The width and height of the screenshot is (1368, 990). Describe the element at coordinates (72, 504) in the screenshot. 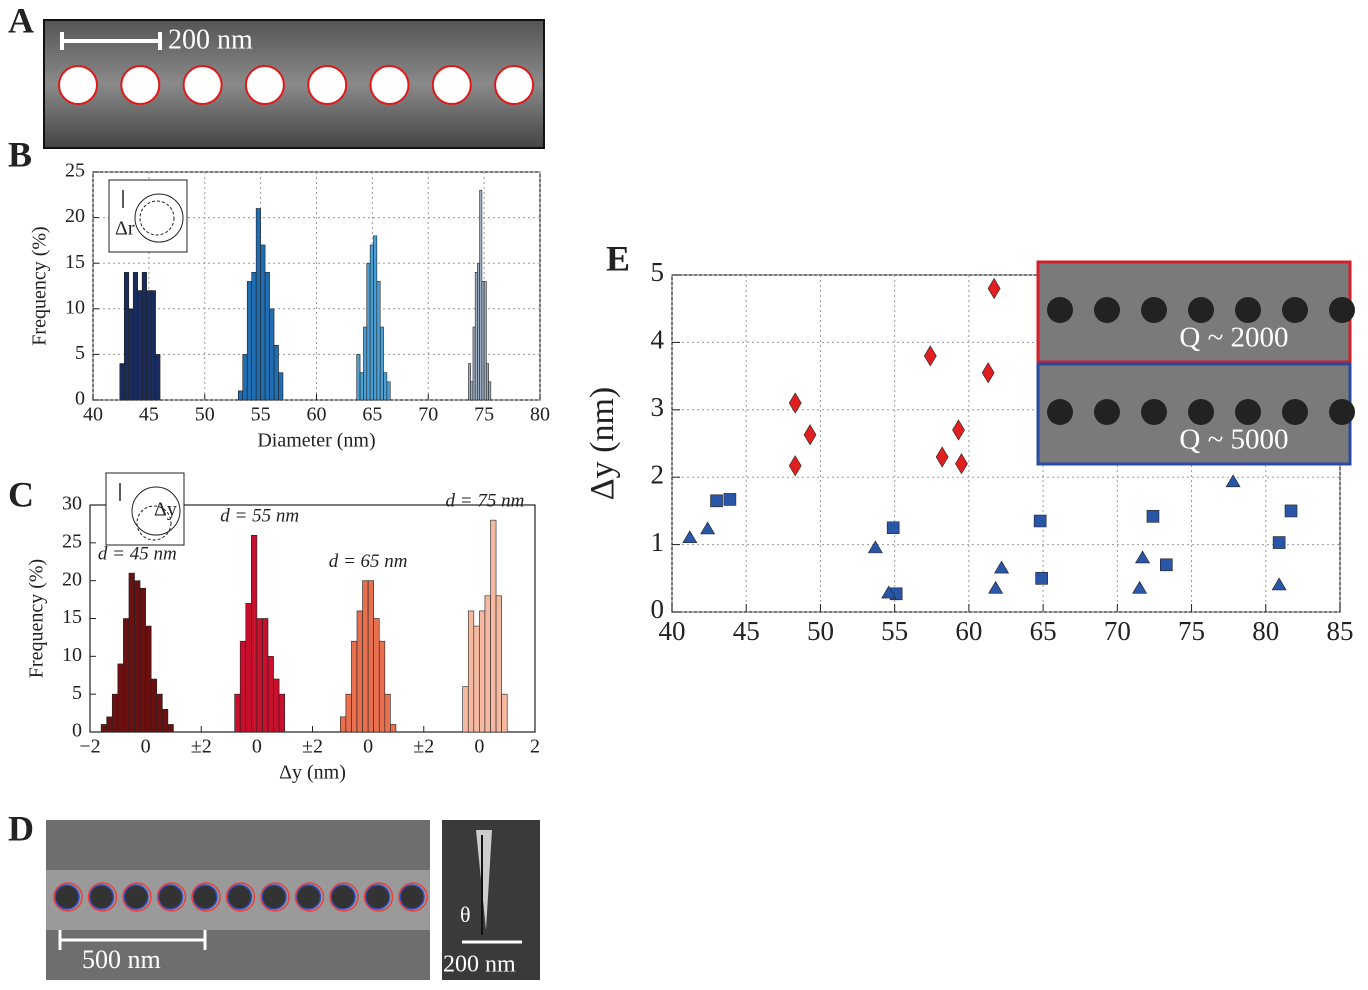

I see `y-tick-label: 30` at that location.